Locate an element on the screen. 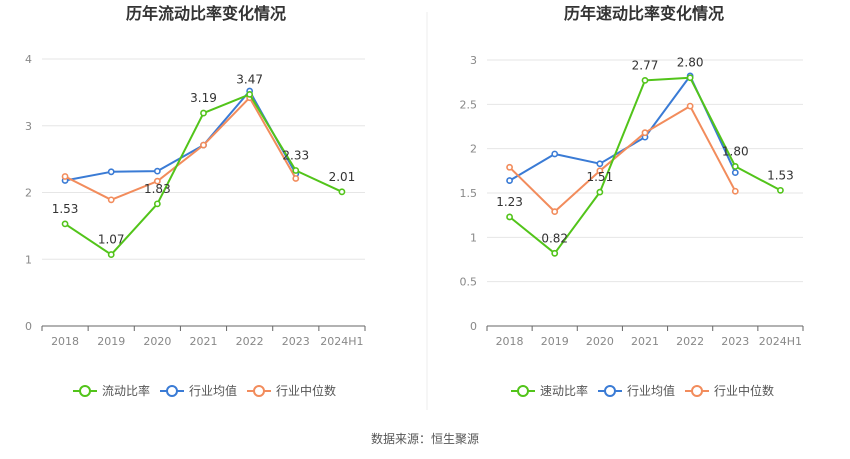 The image size is (850, 459). data-label: 3.47 is located at coordinates (249, 79).